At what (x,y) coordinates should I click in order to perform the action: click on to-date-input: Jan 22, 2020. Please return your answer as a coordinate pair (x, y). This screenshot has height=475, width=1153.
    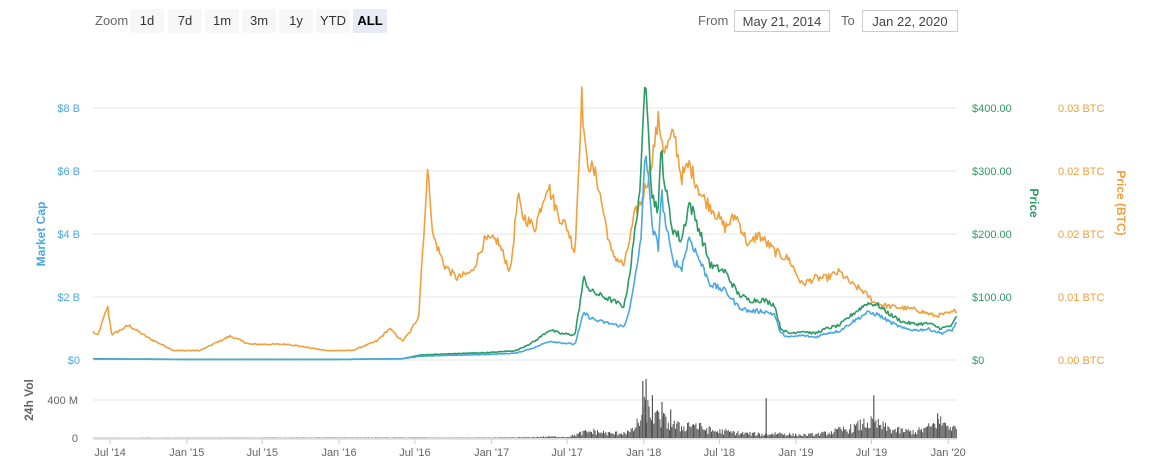
    Looking at the image, I should click on (910, 21).